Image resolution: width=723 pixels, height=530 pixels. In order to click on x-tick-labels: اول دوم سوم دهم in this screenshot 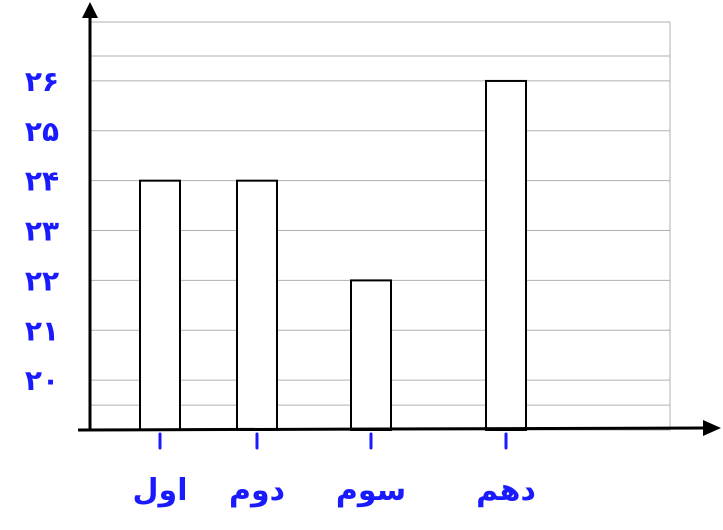, I will do `click(334, 470)`.